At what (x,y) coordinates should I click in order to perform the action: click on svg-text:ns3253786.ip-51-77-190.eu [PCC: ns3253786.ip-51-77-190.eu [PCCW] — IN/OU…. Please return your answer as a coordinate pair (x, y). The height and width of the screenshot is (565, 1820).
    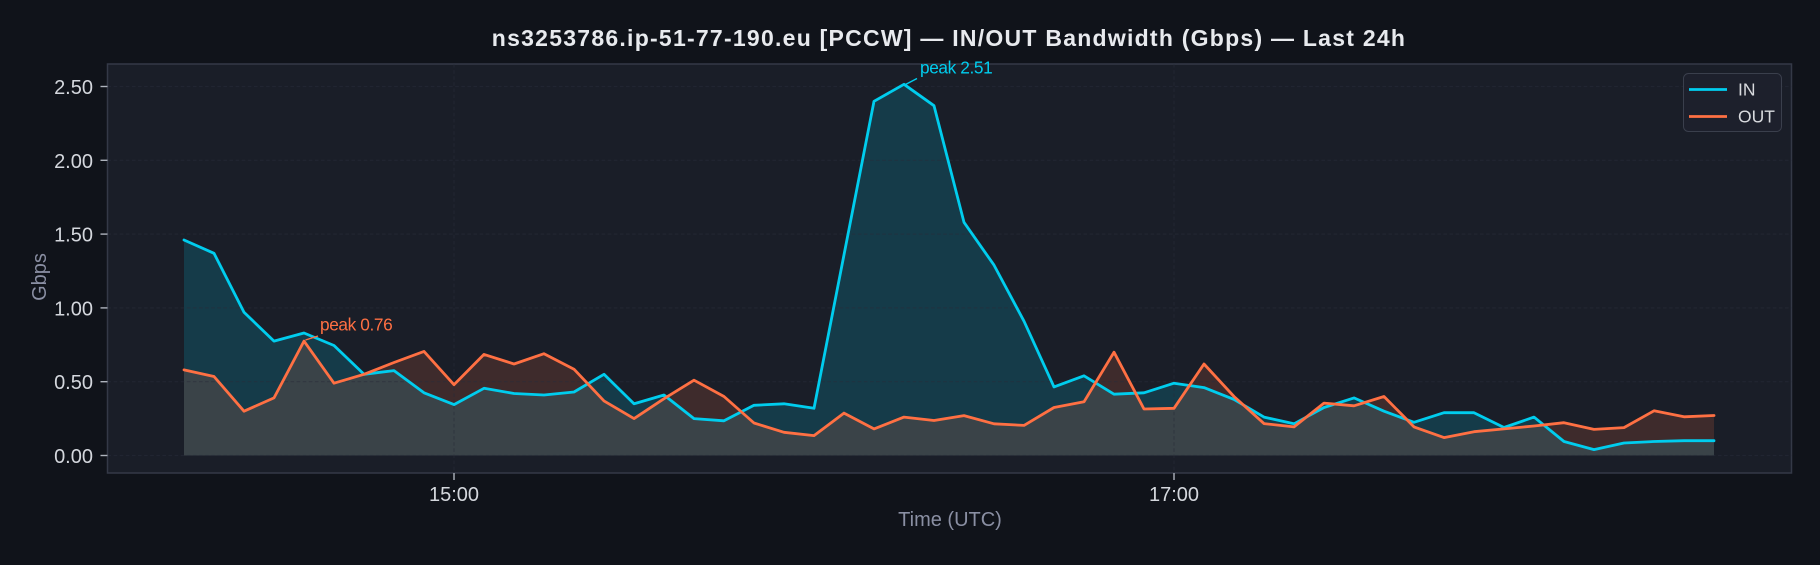
    Looking at the image, I should click on (949, 38).